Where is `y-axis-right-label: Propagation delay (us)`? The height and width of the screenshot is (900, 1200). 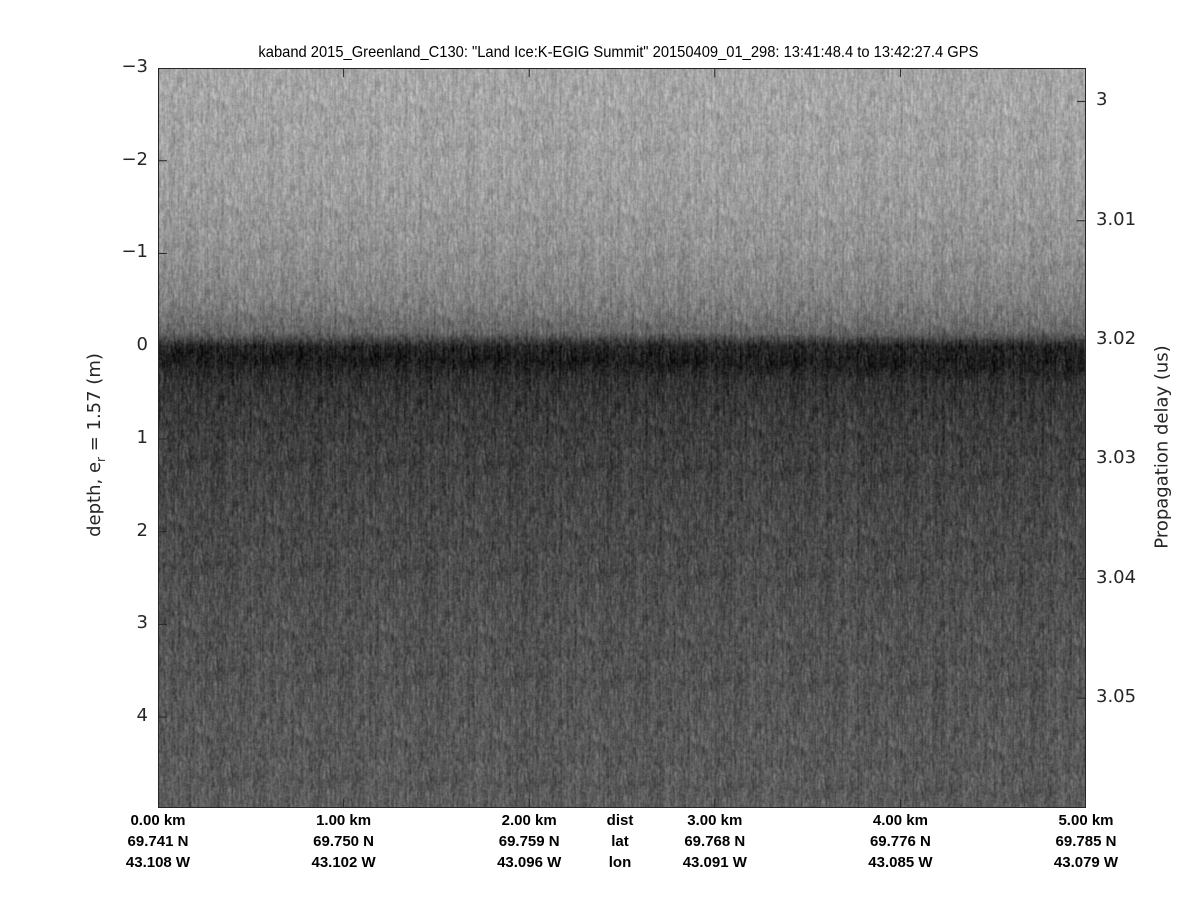 y-axis-right-label: Propagation delay (us) is located at coordinates (1162, 447).